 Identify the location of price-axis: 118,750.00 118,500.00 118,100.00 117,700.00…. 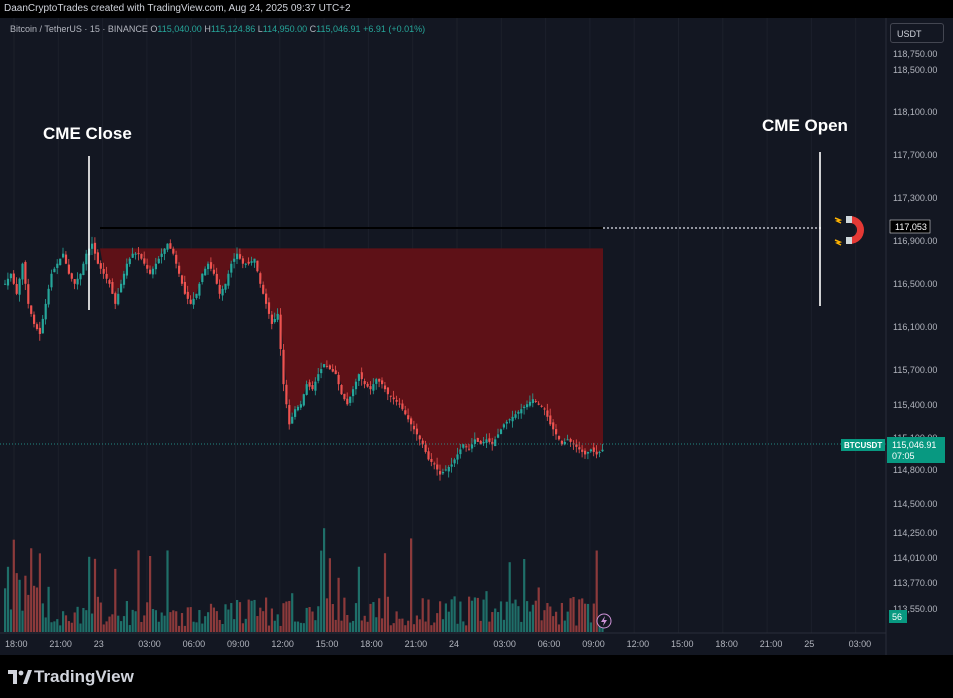
(915, 331).